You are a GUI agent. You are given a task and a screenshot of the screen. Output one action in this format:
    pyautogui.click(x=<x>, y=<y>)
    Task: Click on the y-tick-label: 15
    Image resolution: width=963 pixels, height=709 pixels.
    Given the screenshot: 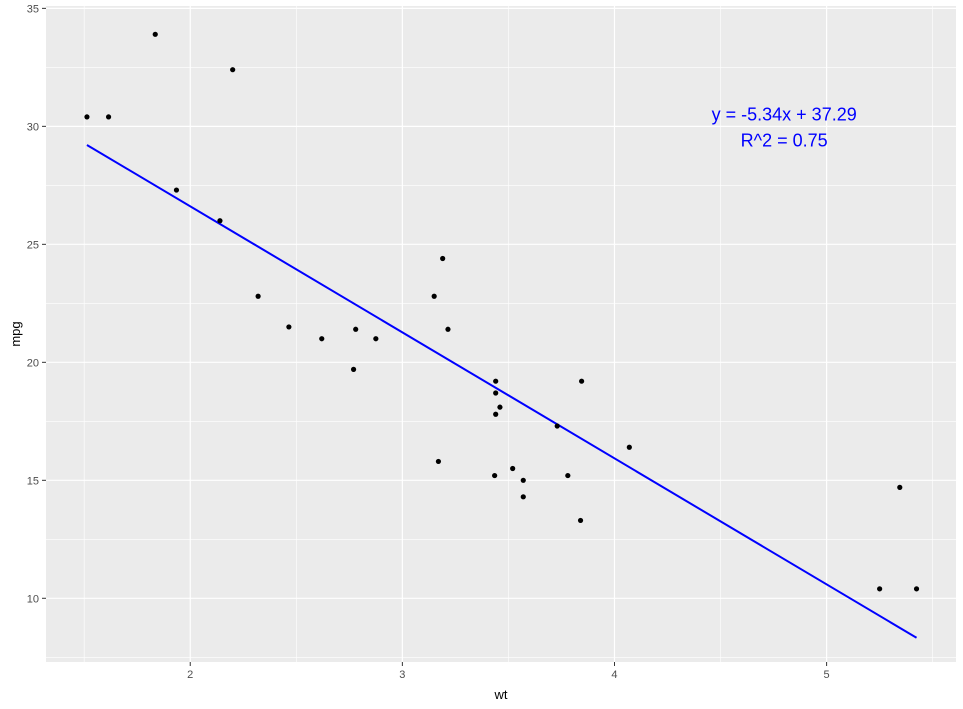 What is the action you would take?
    pyautogui.click(x=33, y=481)
    